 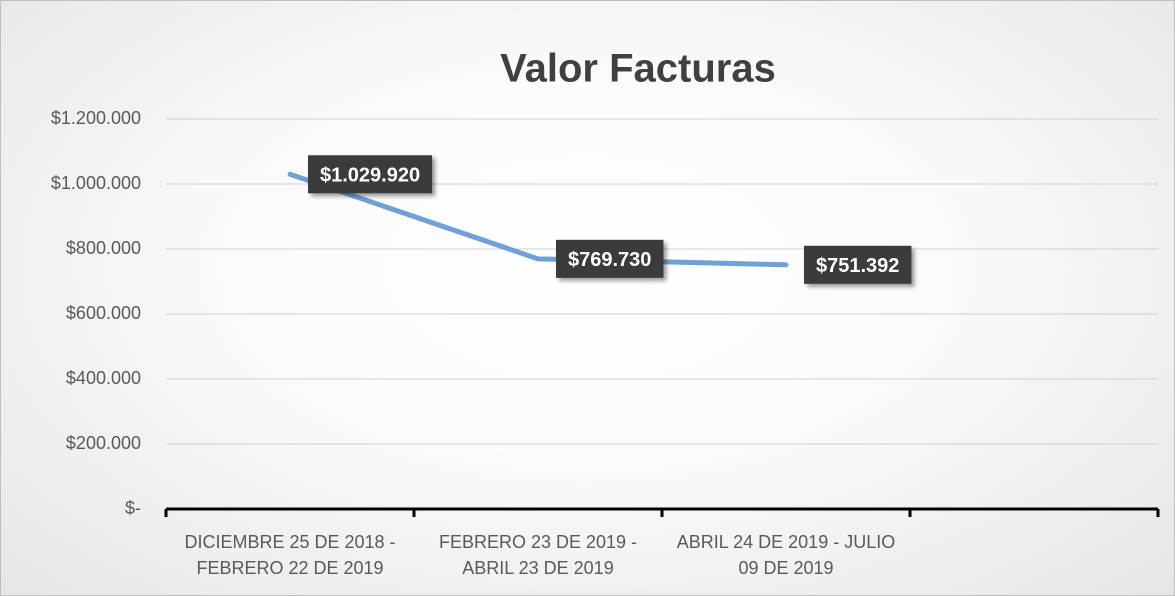 I want to click on y-tick-label: $400.000, so click(x=103, y=378).